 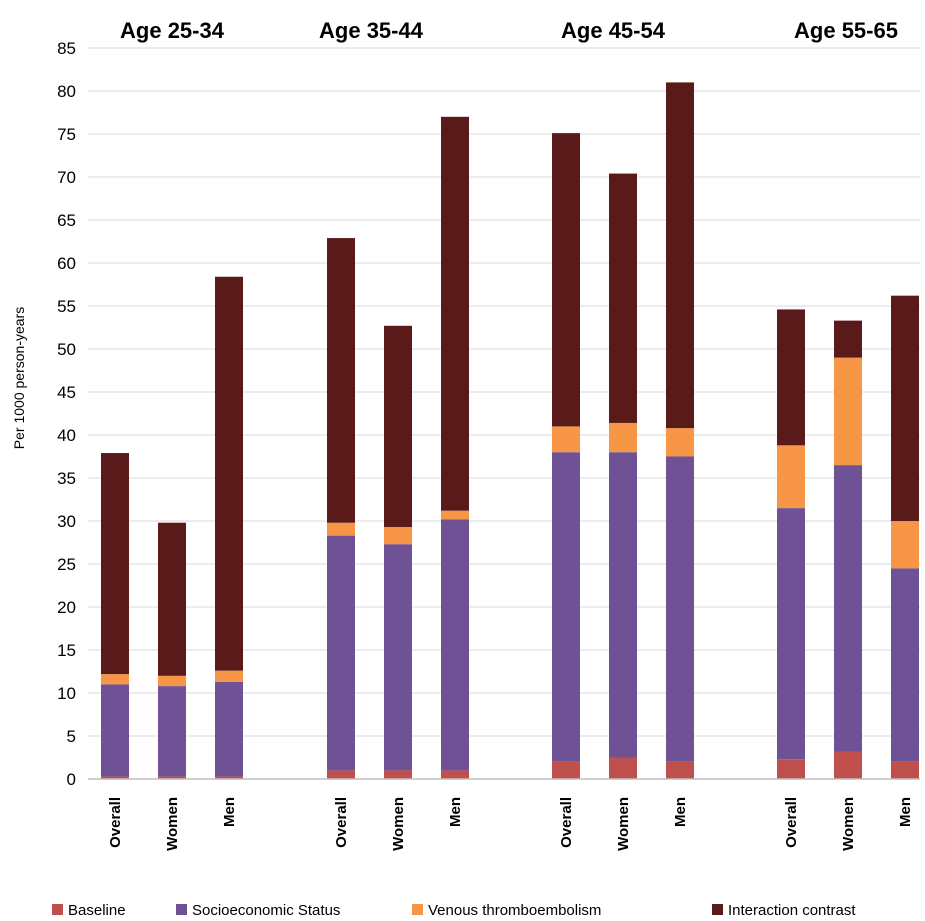 I want to click on group-title: Age 35-44, so click(x=371, y=30).